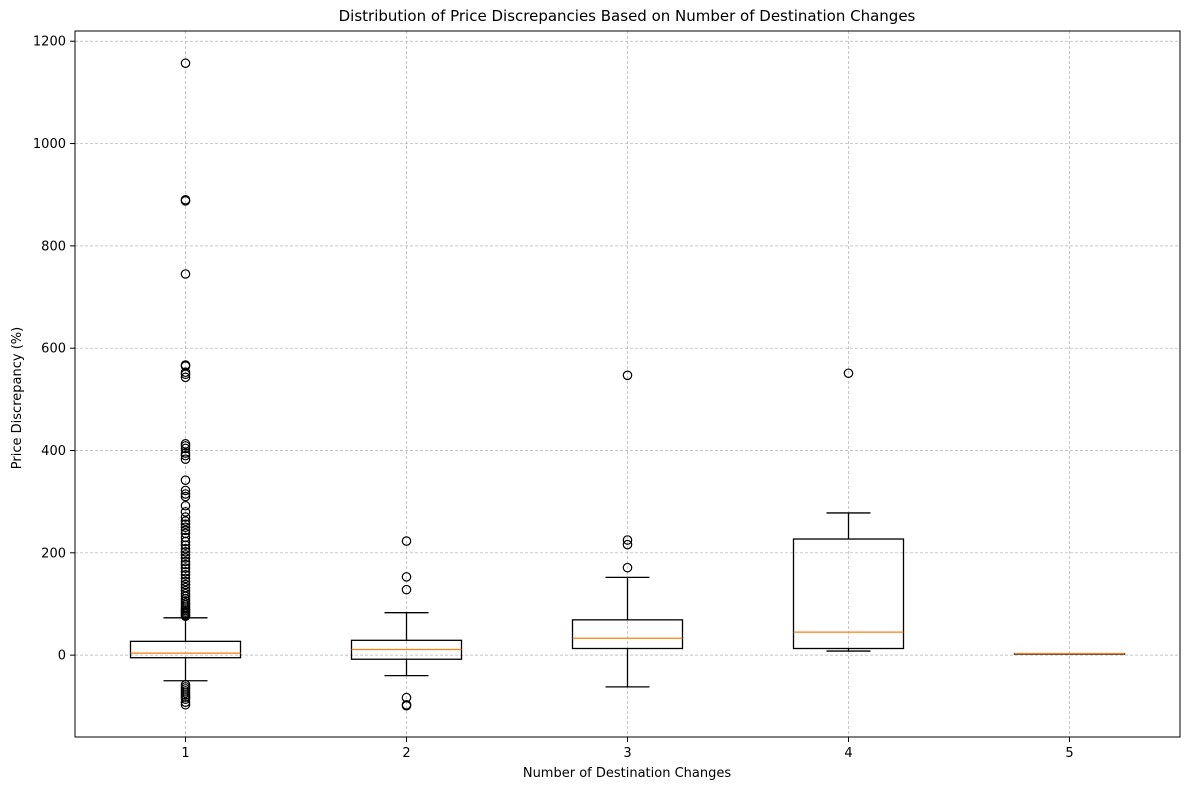 The width and height of the screenshot is (1190, 790). I want to click on x-tick-label: 4, so click(848, 753).